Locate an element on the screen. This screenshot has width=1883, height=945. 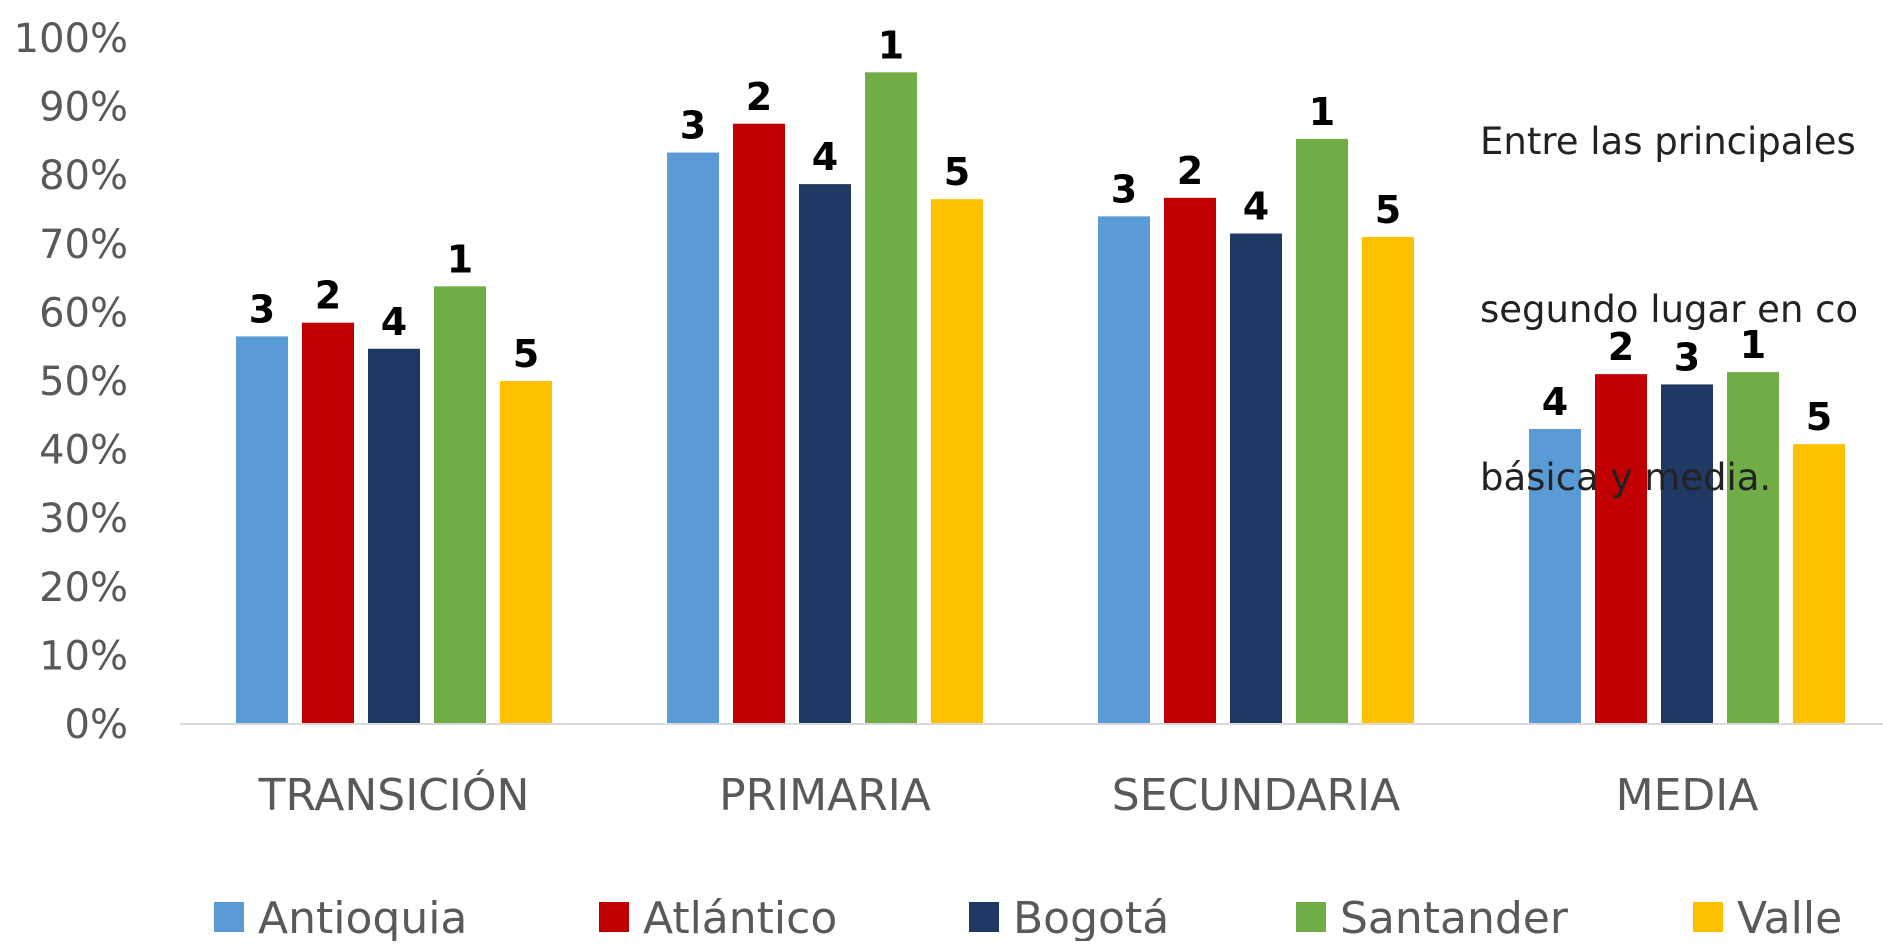
category-label: MEDIA is located at coordinates (1687, 795).